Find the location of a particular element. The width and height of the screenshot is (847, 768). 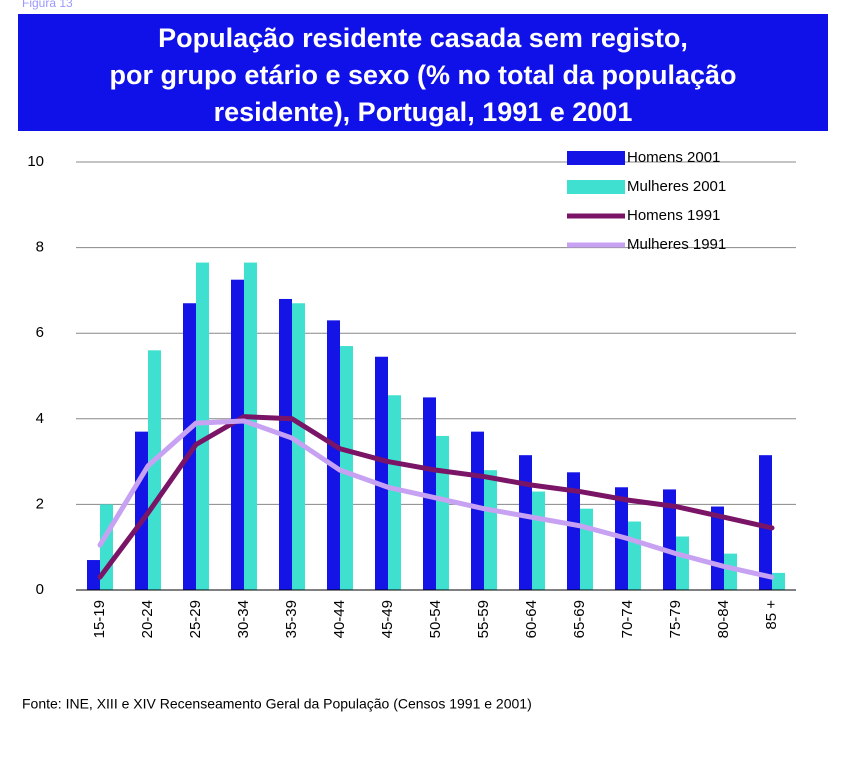

x-tick-label: 15-19 is located at coordinates (99, 619).